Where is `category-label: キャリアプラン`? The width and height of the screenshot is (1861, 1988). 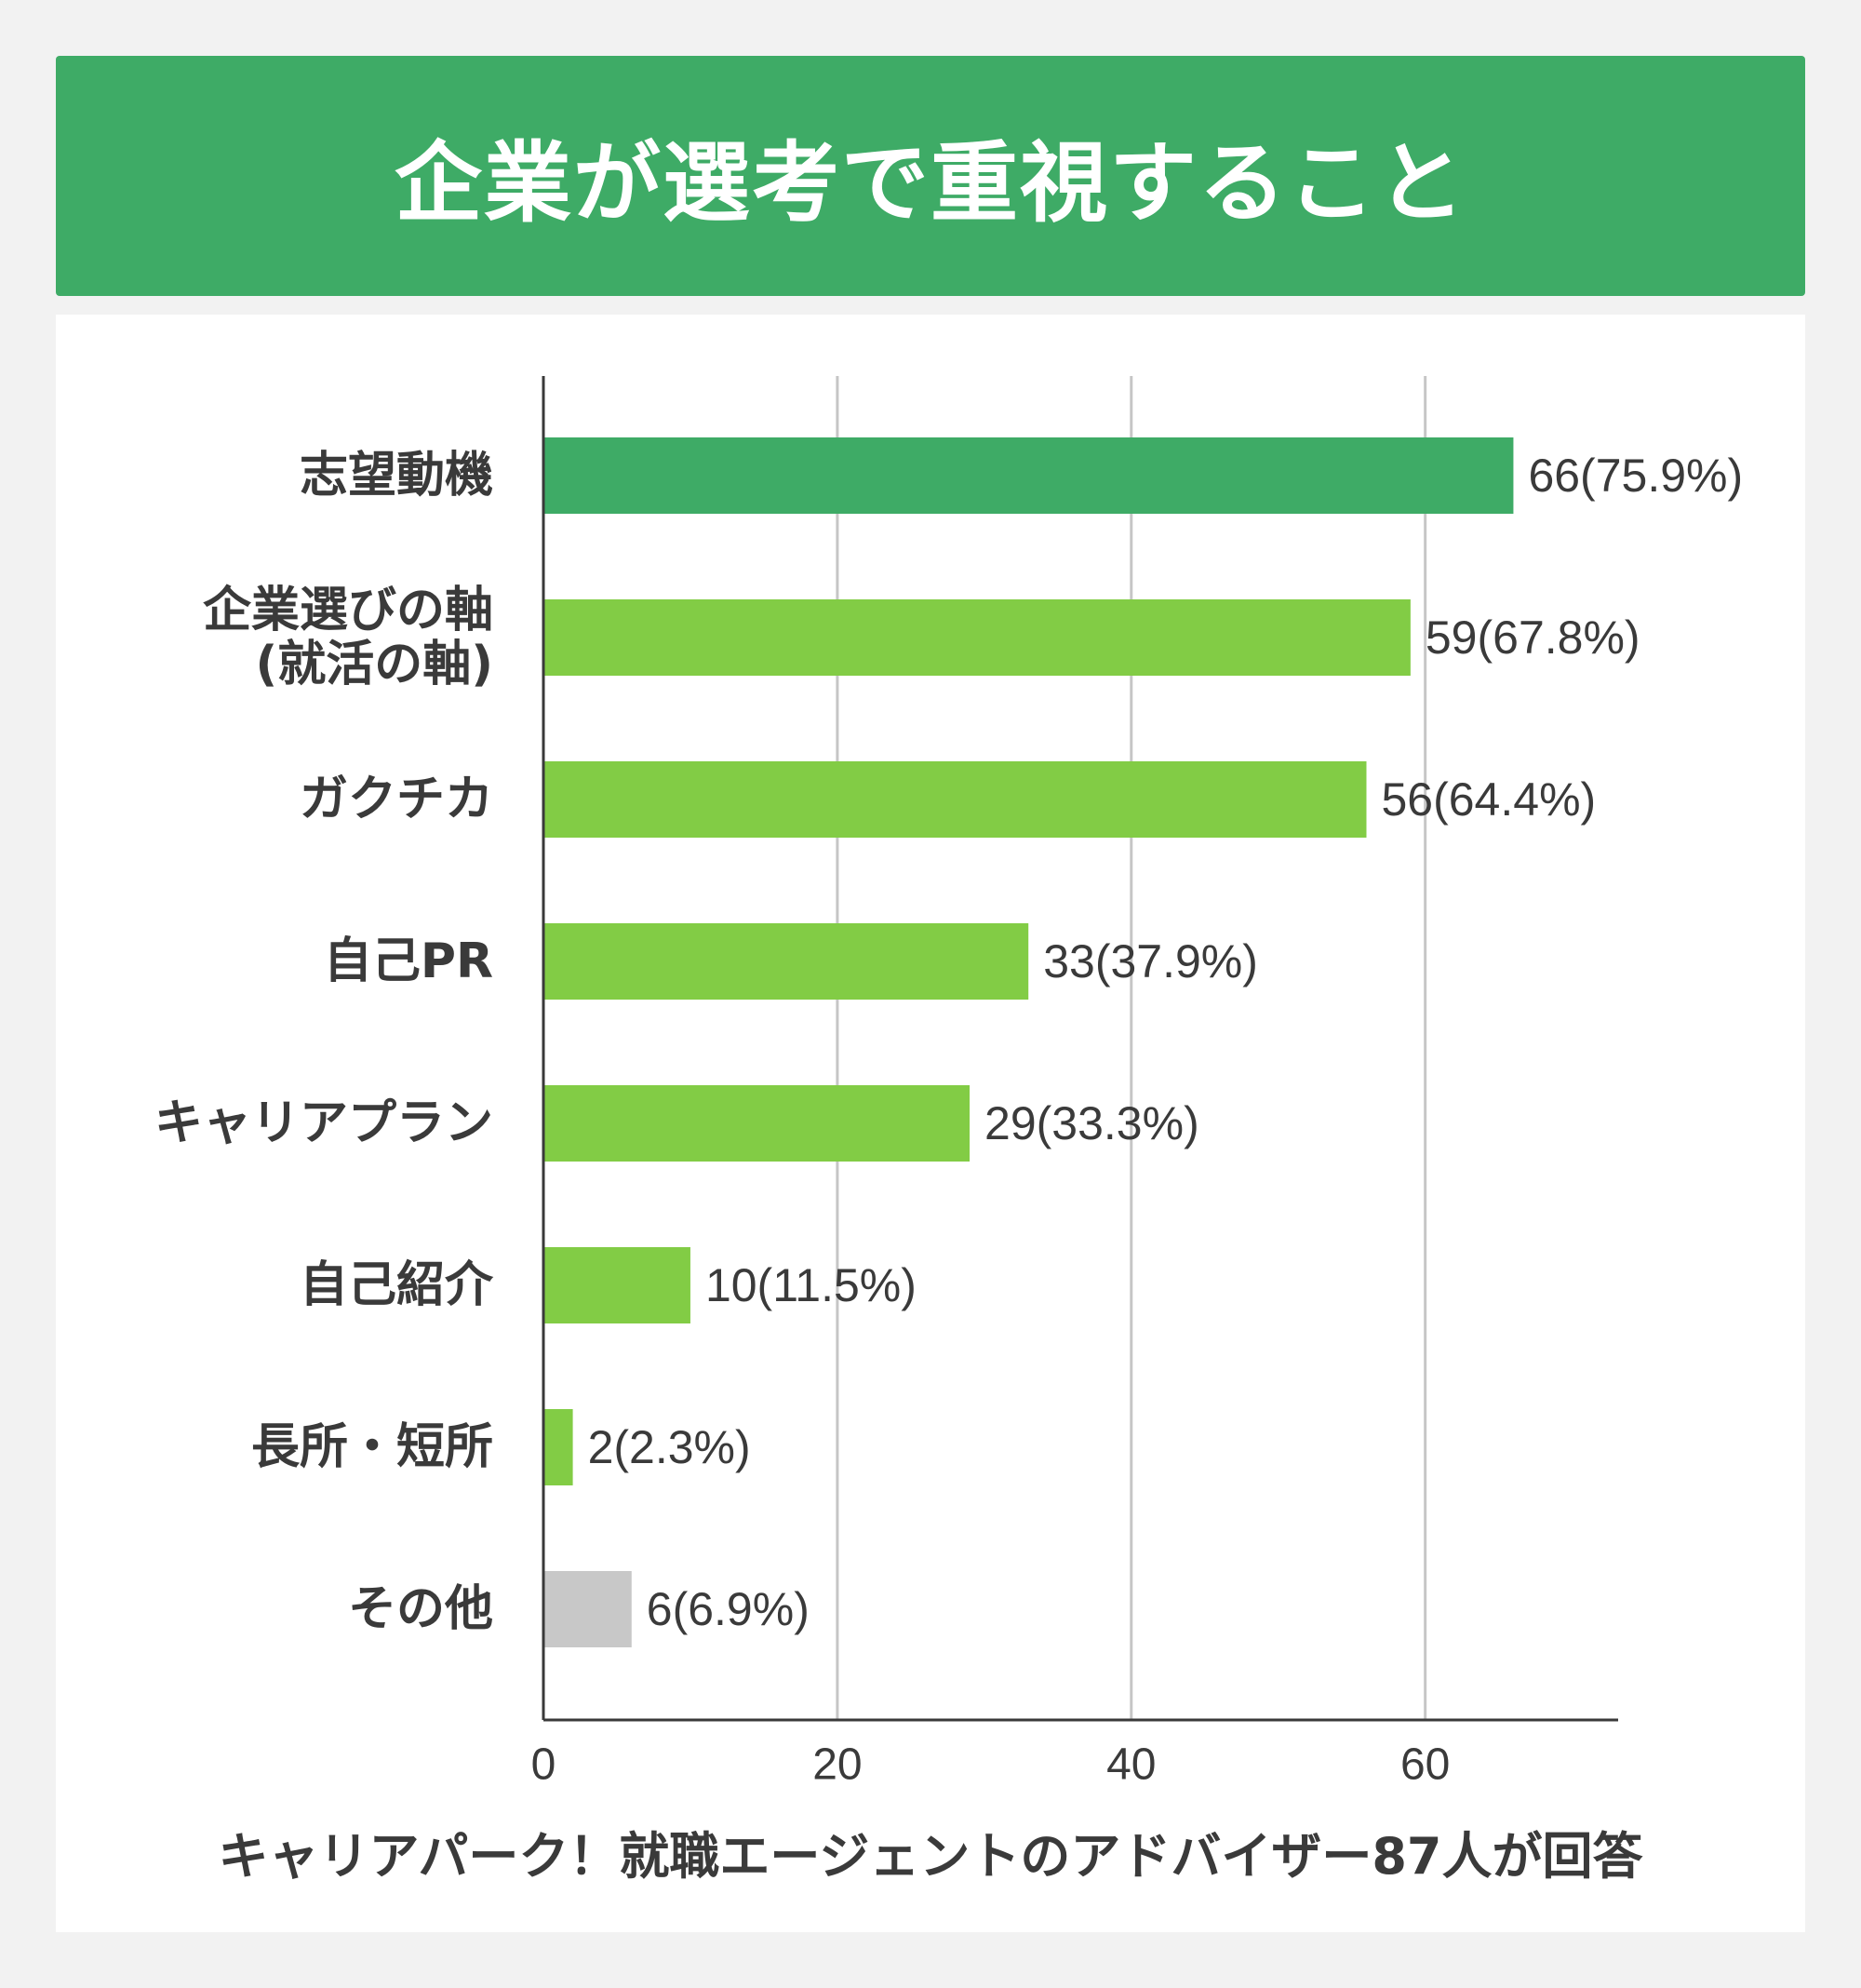 category-label: キャリアプラン is located at coordinates (323, 1123).